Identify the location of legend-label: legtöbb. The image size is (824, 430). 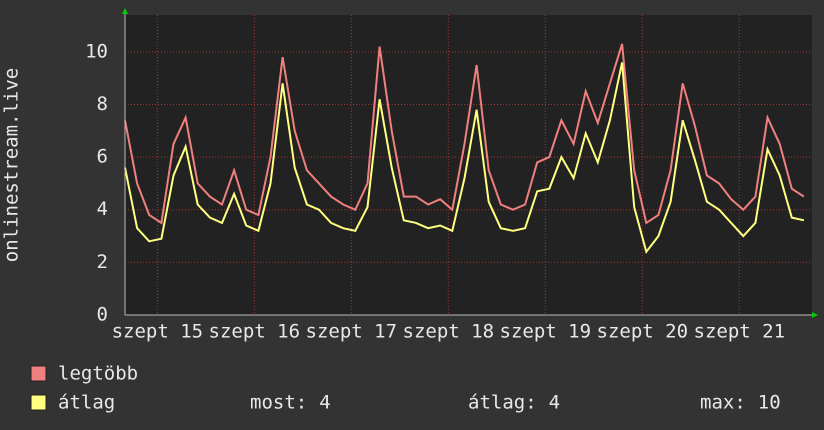
(98, 374).